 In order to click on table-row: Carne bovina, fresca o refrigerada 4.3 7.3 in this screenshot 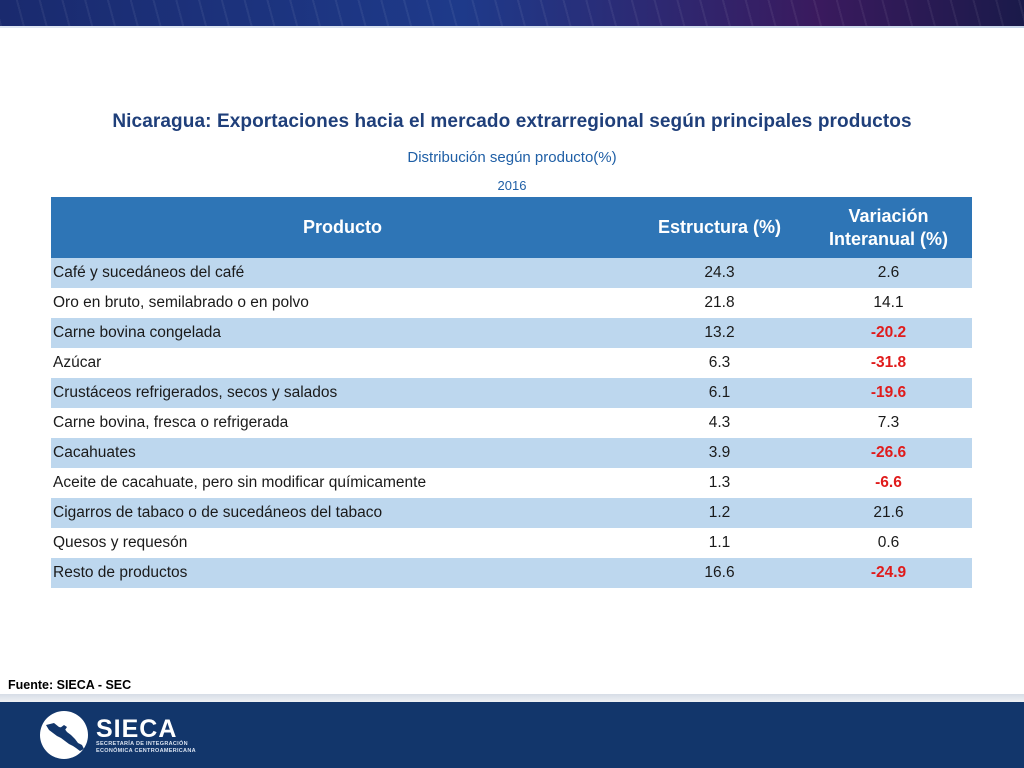, I will do `click(511, 423)`.